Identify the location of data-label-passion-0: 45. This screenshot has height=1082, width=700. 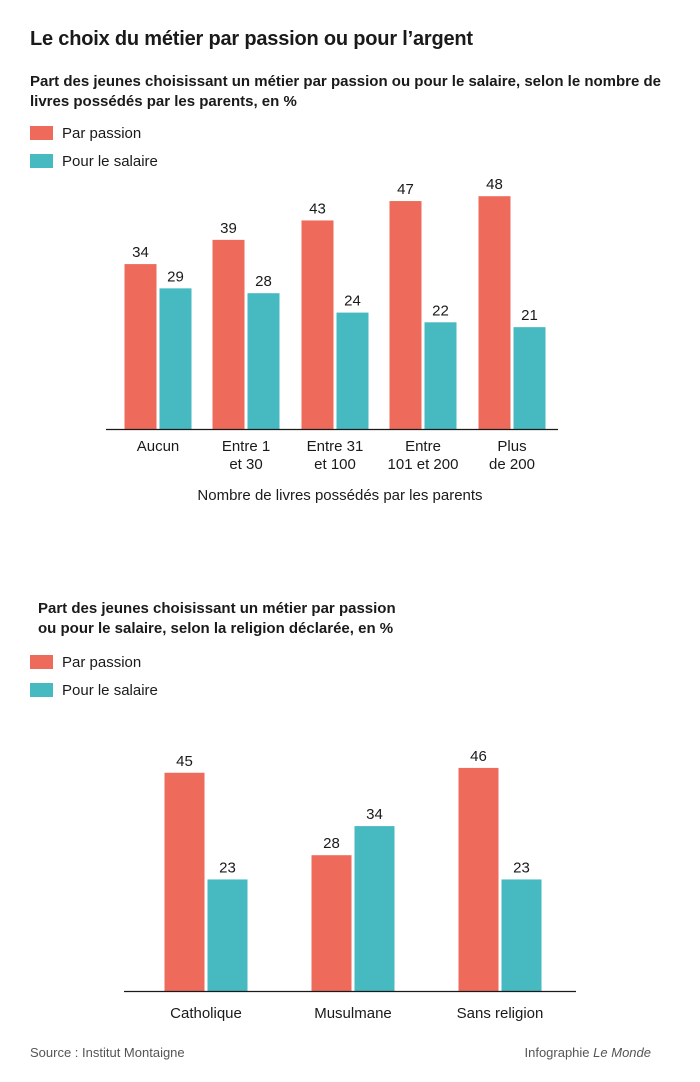
(184, 761).